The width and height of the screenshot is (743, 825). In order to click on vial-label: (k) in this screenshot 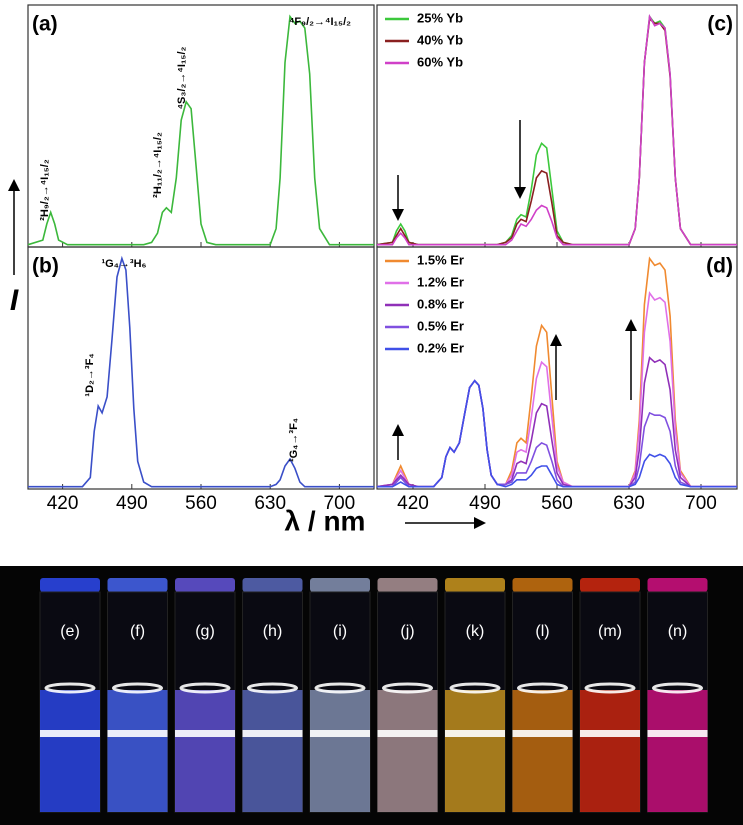, I will do `click(475, 631)`.